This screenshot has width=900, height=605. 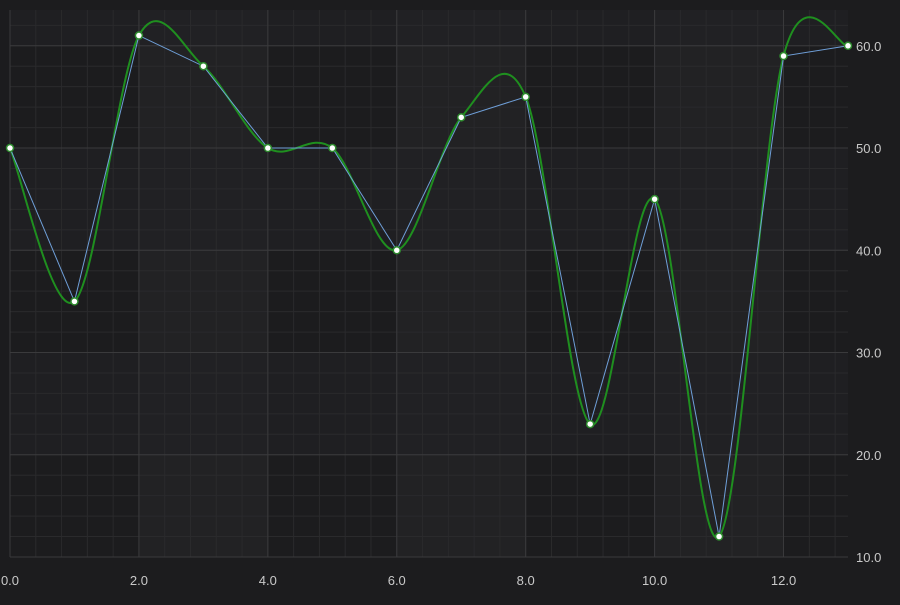 What do you see at coordinates (868, 302) in the screenshot?
I see `y-axis-tick-labels: 10.0 20.0 30.0 40.0 50.0 60.0` at bounding box center [868, 302].